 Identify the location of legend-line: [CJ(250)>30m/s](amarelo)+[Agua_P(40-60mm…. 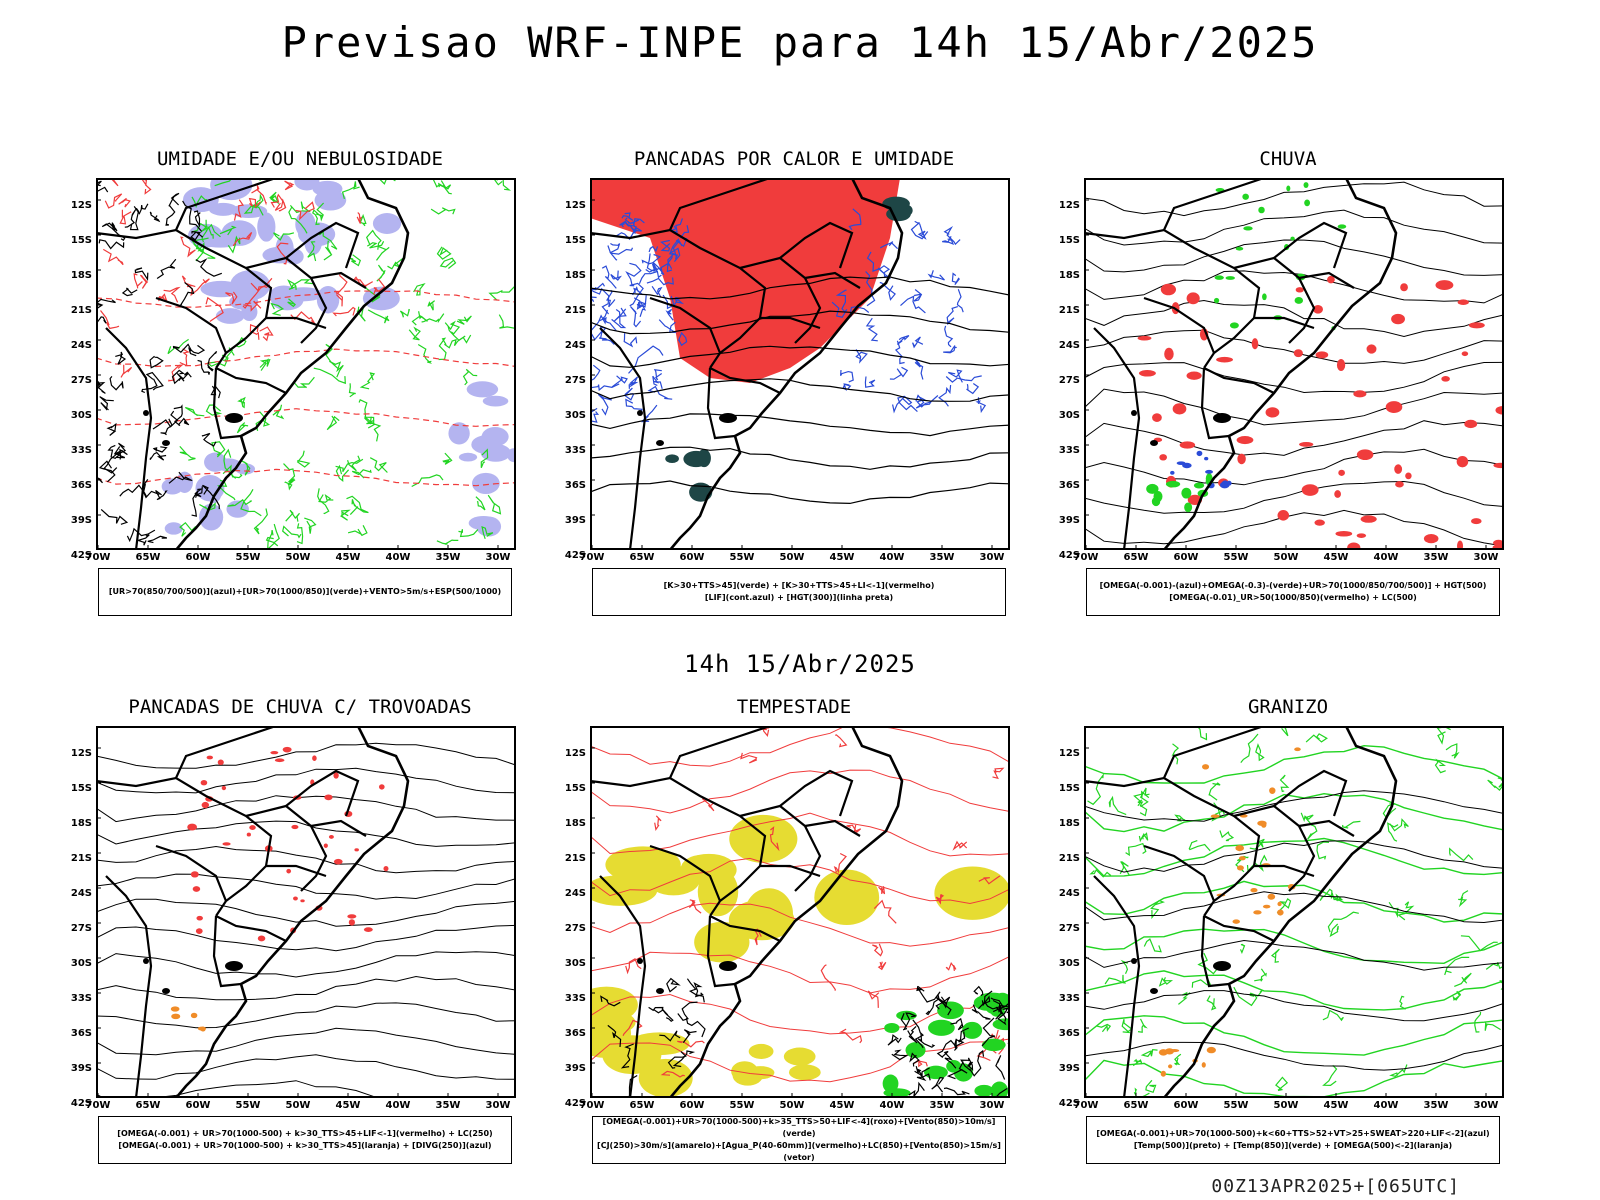
(799, 1151).